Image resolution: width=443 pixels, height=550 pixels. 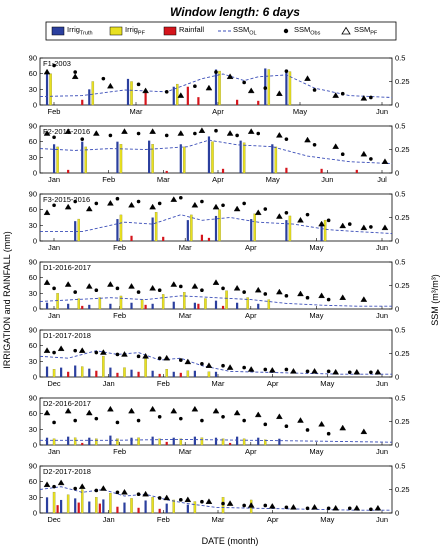 I want to click on legend-sub-irrig_truth: Truth, so click(x=86, y=34).